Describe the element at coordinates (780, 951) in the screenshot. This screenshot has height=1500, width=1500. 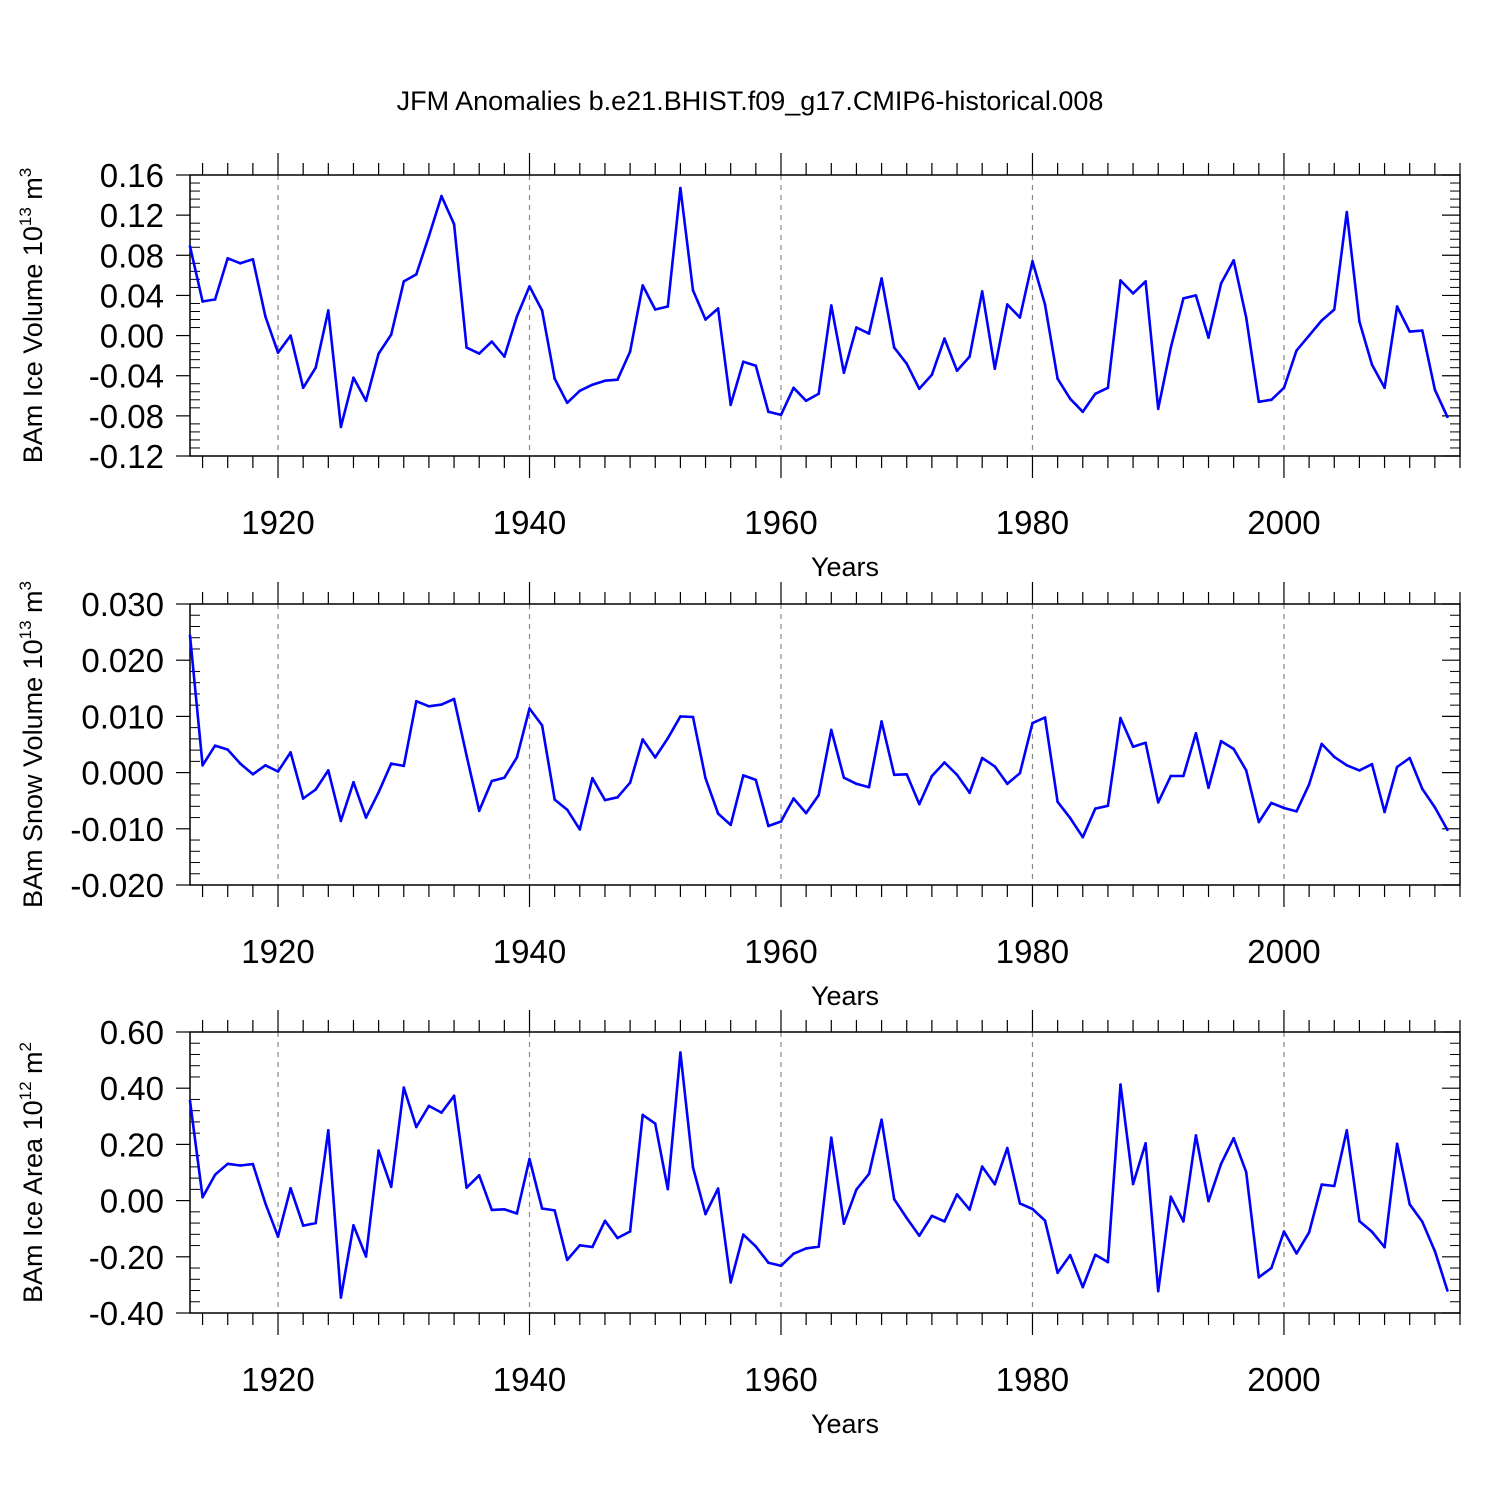
I see `x-tick-label: 1960` at that location.